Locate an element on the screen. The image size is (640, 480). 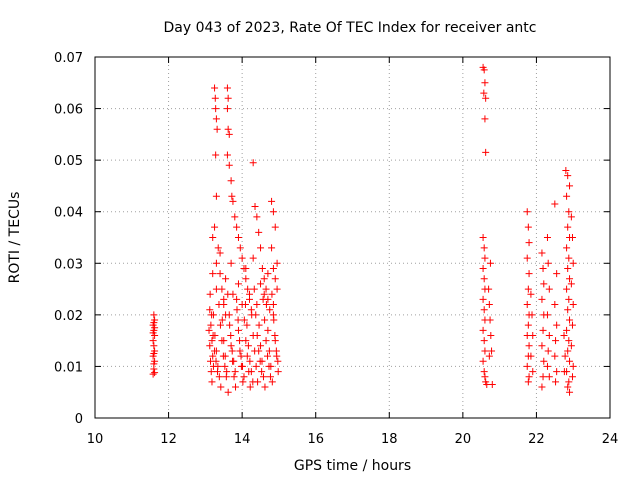
y-tick-label: 0.07 is located at coordinates (68, 58).